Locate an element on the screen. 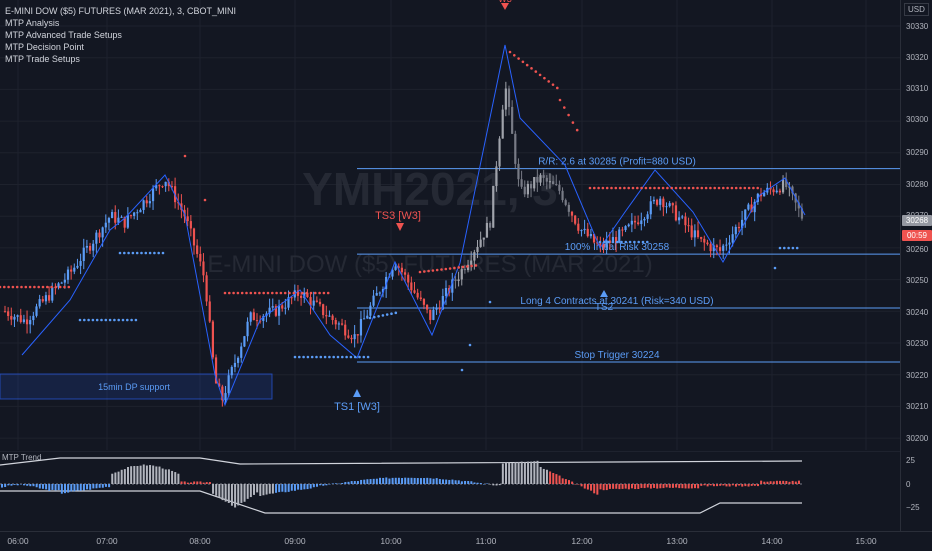 Image resolution: width=932 pixels, height=551 pixels. time-tick: 10:00 is located at coordinates (391, 541).